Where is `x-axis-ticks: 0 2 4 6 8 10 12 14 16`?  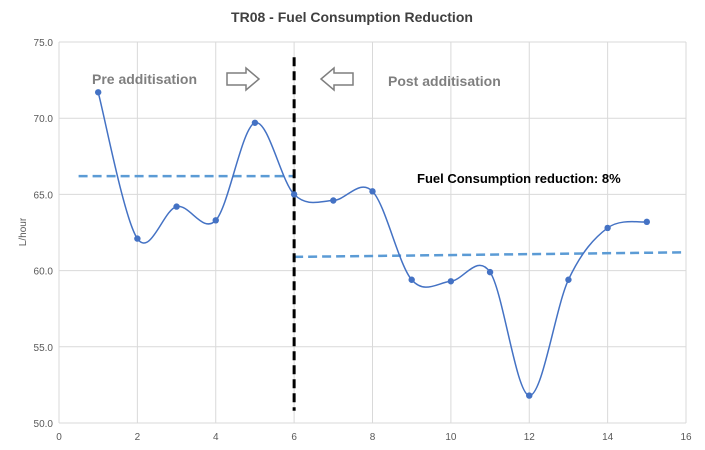
x-axis-ticks: 0 2 4 6 8 10 12 14 16 is located at coordinates (374, 437).